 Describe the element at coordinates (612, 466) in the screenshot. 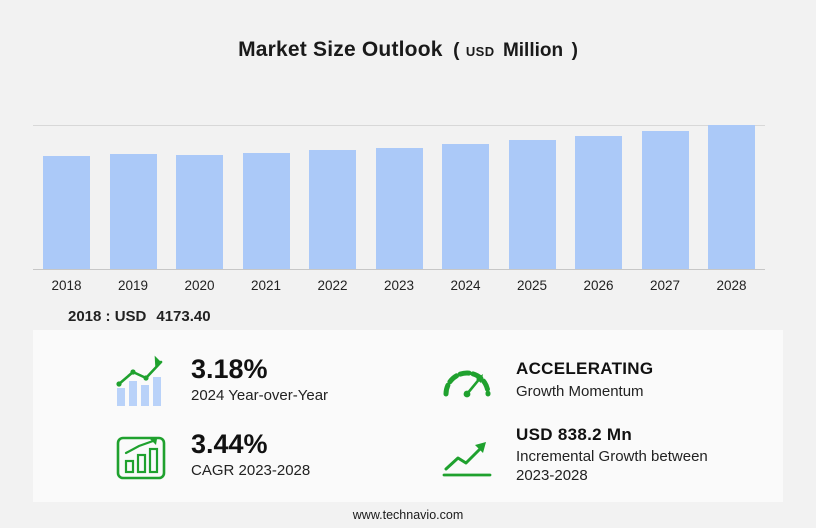

I see `incremental-label: Incremental Growth between 2023-2028` at that location.